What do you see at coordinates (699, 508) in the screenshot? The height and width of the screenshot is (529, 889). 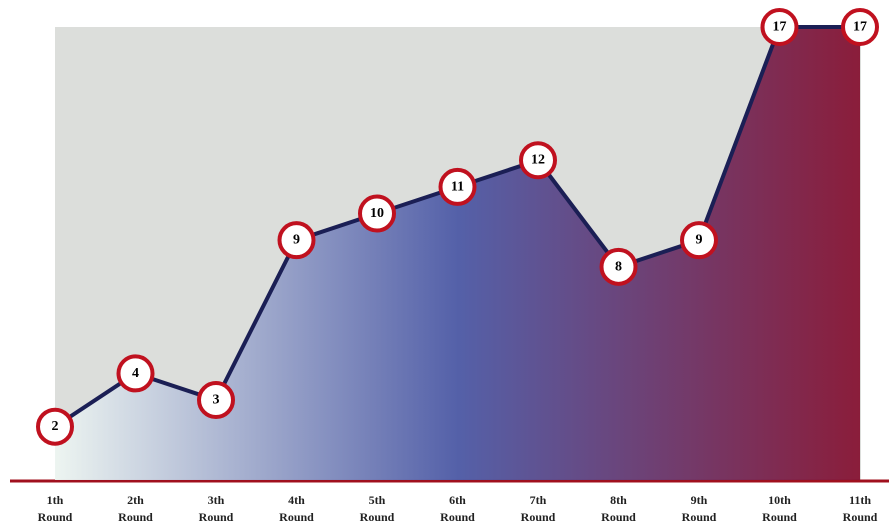 I see `x-tick-label: 9th Round` at bounding box center [699, 508].